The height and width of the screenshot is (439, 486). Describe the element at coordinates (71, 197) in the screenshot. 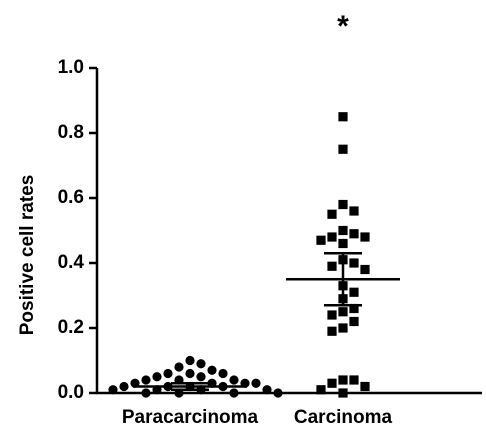

I see `y-tick-label: 0.6` at that location.